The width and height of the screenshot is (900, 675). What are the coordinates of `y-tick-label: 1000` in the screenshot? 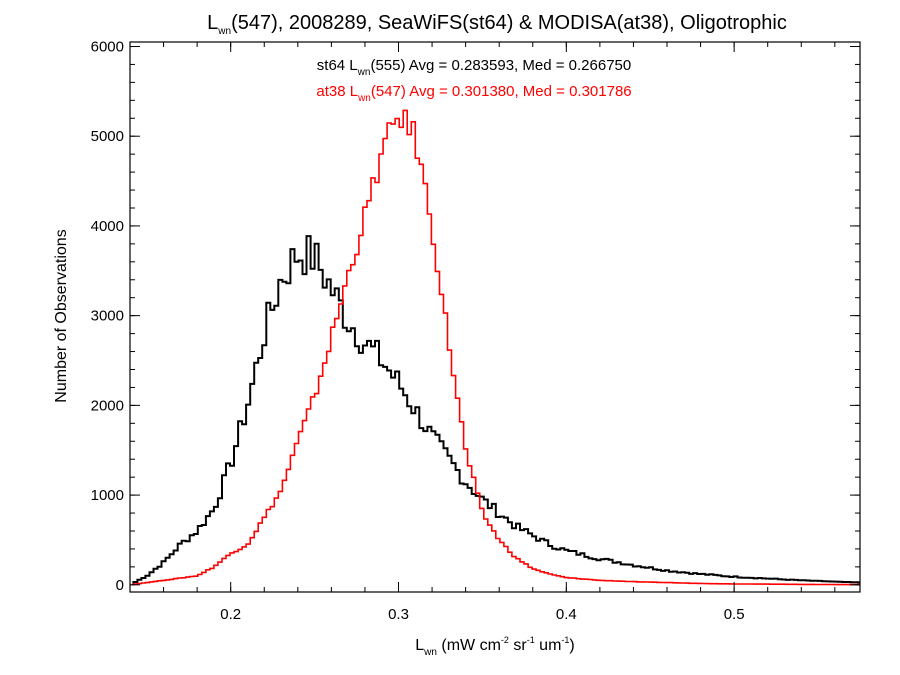 It's located at (107, 495).